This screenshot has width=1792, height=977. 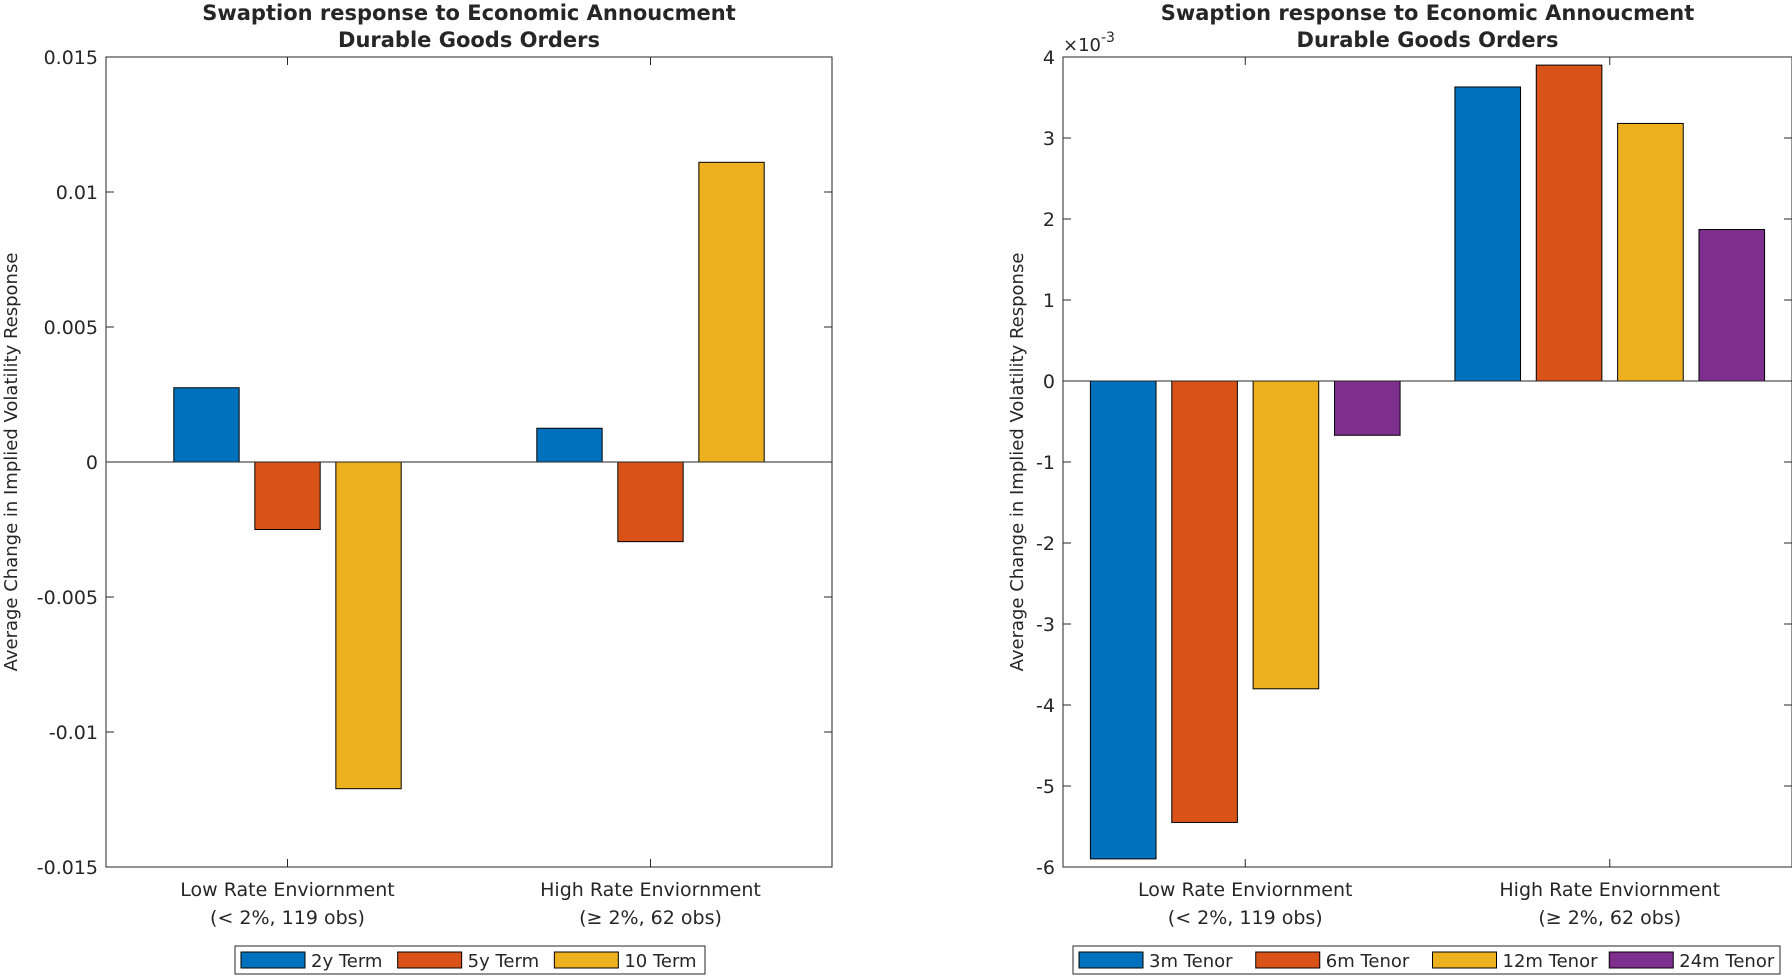 I want to click on y-tick-label: 0.015, so click(x=71, y=58).